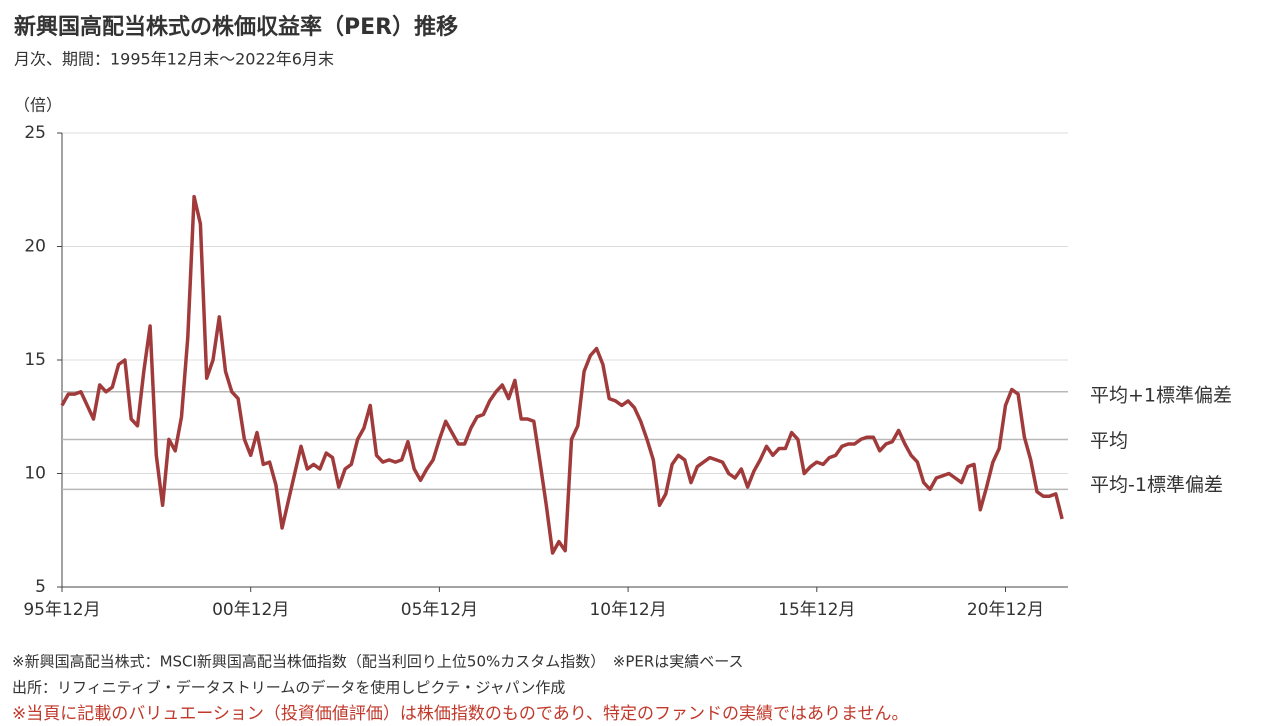 The image size is (1280, 726). What do you see at coordinates (1156, 485) in the screenshot?
I see `reference-label: 平均-1標準偏差` at bounding box center [1156, 485].